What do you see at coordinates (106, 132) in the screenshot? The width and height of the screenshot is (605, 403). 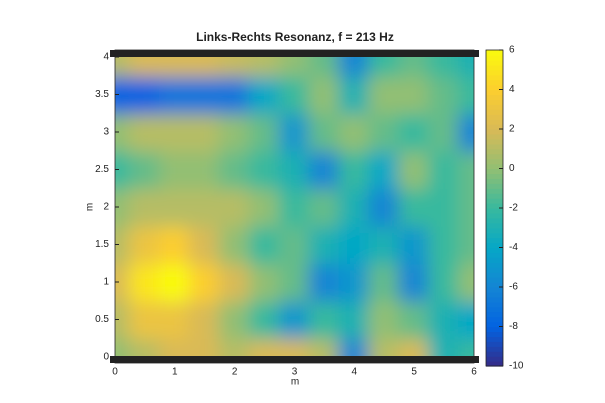 I see `y-tick-label: 3` at bounding box center [106, 132].